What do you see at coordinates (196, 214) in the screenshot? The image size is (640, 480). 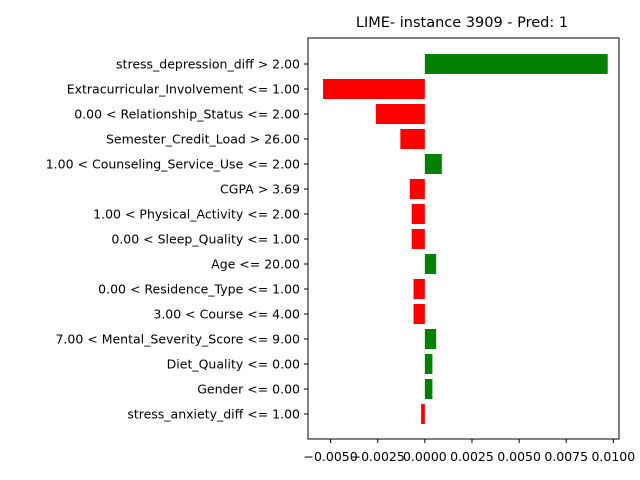 I see `y-tick-label-6: 1.00 < Physical_Activity <= 2.00` at bounding box center [196, 214].